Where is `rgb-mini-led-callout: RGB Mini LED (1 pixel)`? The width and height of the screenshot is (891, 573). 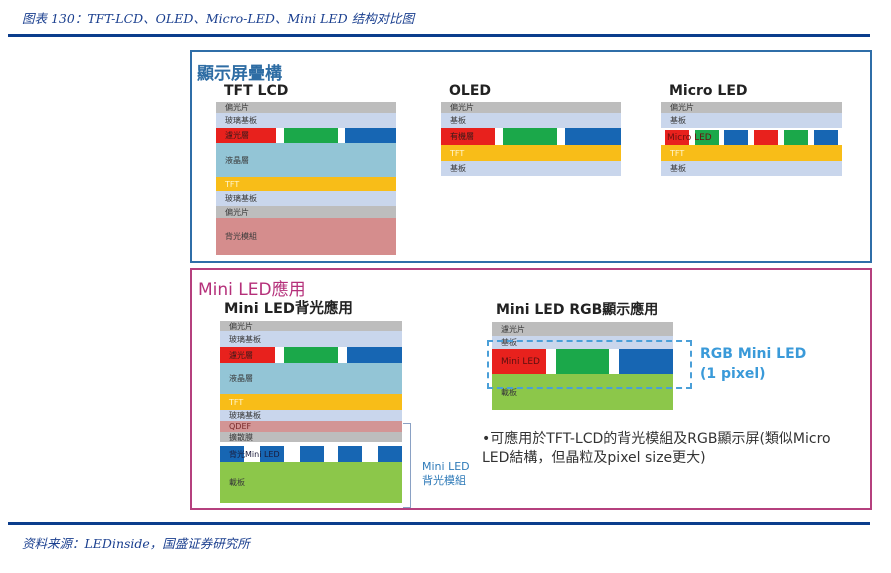 rgb-mini-led-callout: RGB Mini LED (1 pixel) is located at coordinates (753, 364).